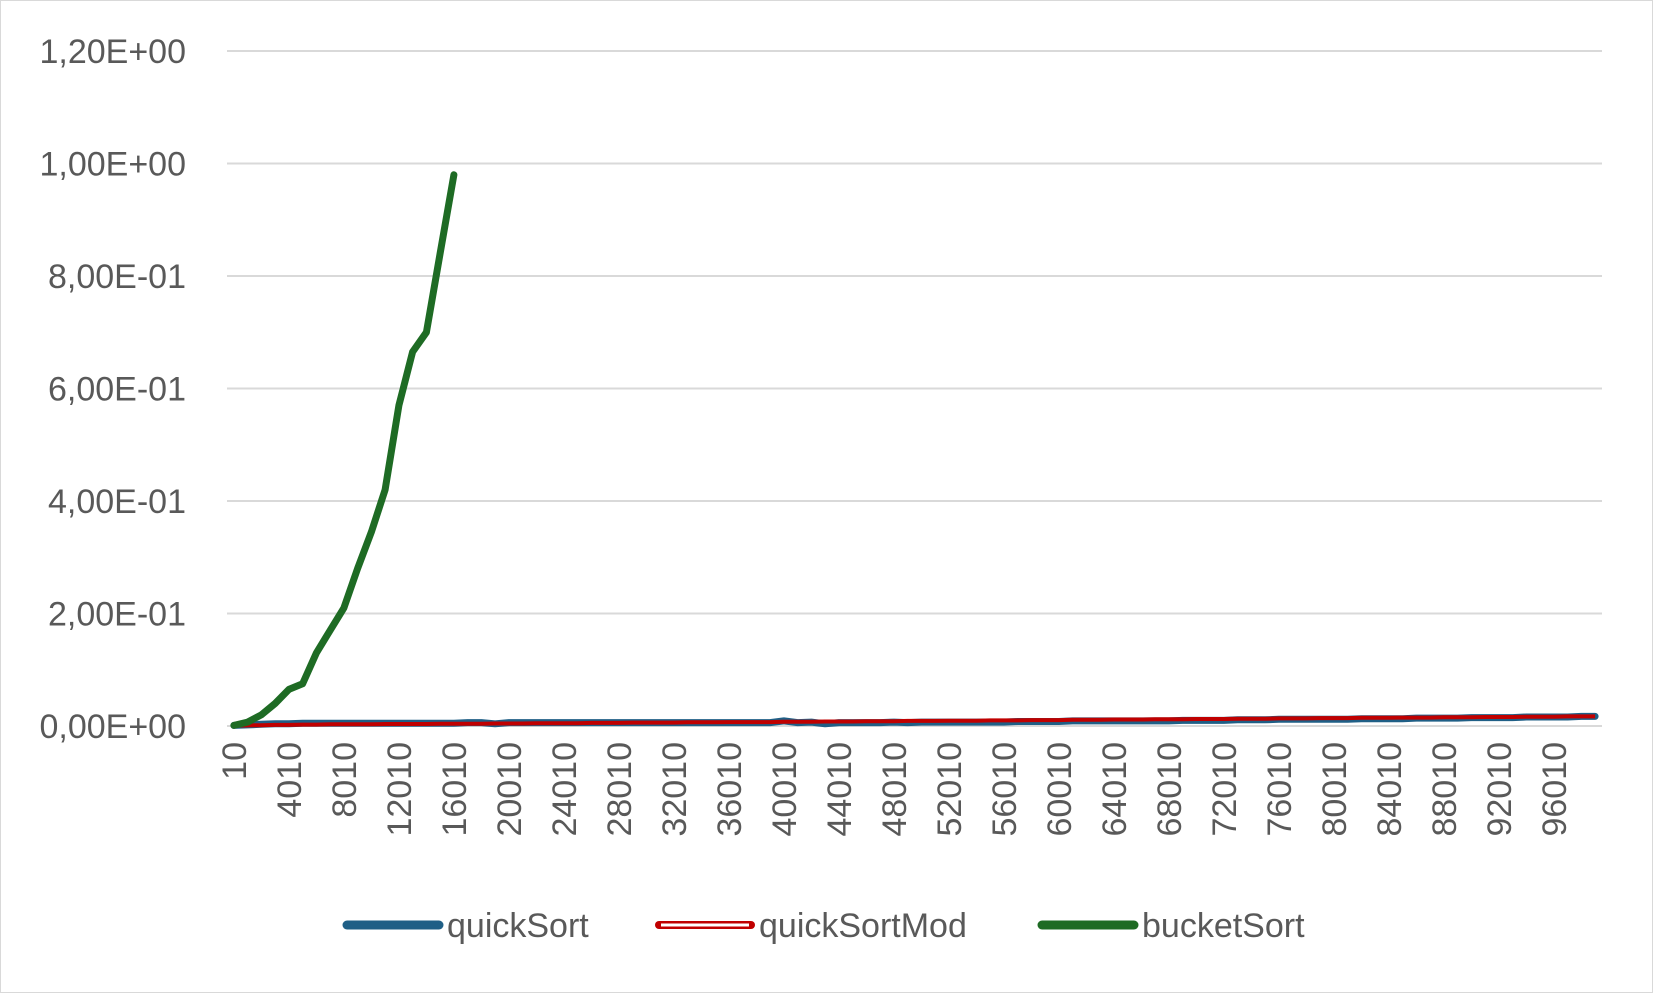  I want to click on x-tick-label: 68010, so click(1170, 789).